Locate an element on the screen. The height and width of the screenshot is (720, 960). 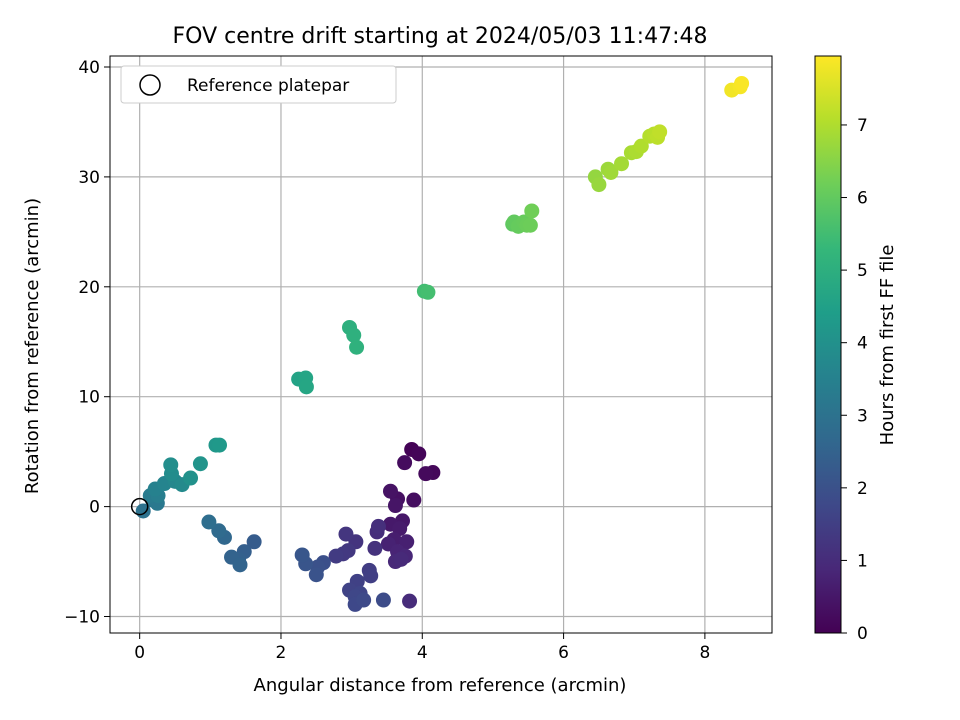
colorbar-tick-label: 7 is located at coordinates (862, 126).